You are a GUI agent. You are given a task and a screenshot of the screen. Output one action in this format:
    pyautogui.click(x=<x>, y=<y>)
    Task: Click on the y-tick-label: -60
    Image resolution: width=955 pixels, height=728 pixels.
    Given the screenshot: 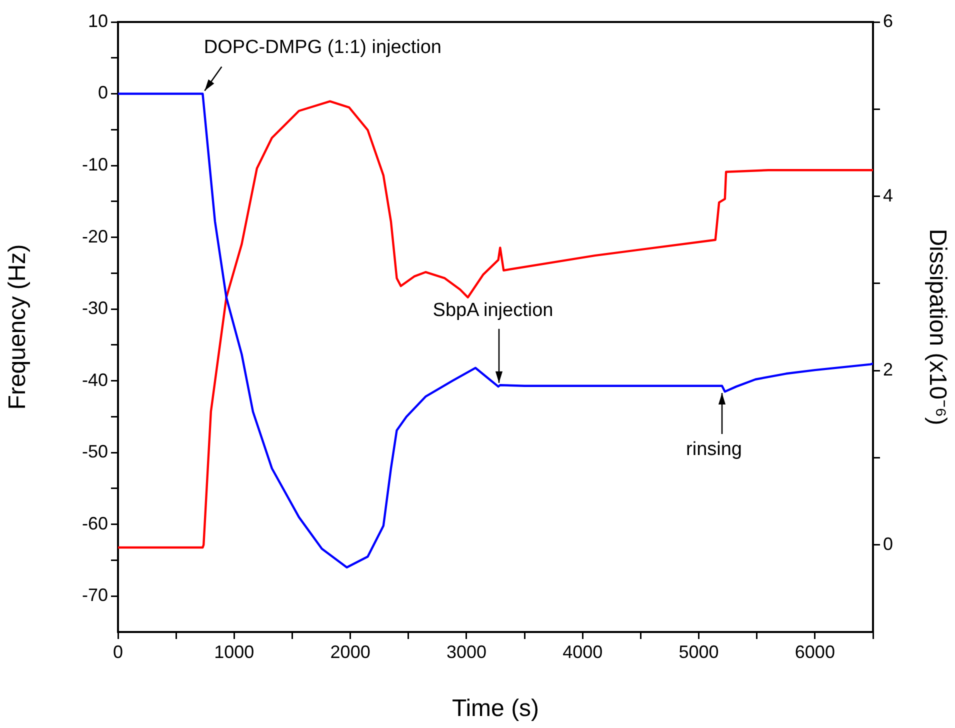 What is the action you would take?
    pyautogui.click(x=95, y=523)
    